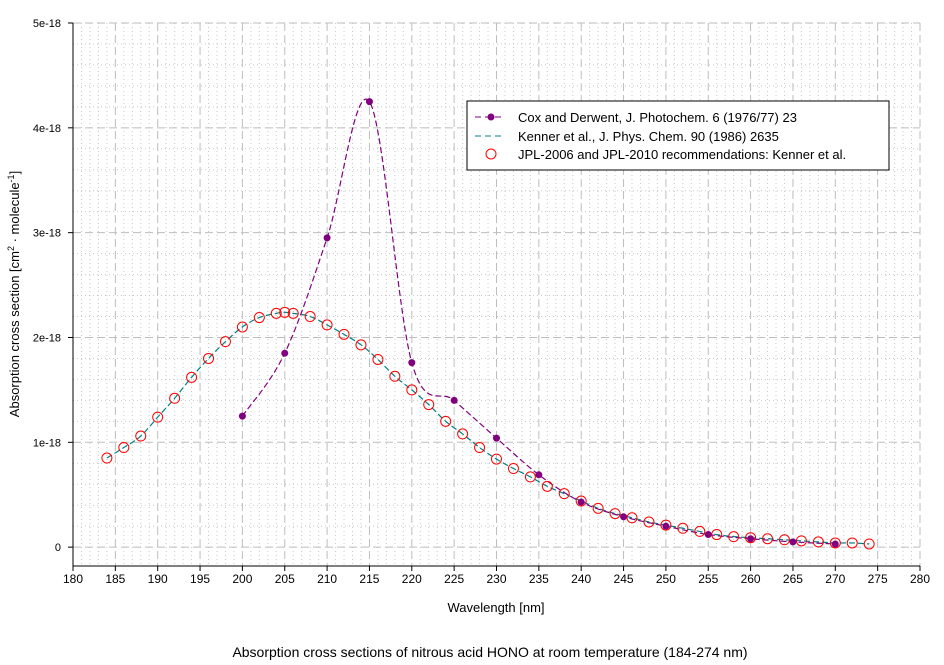  What do you see at coordinates (115, 579) in the screenshot?
I see `x-tick-label: 185` at bounding box center [115, 579].